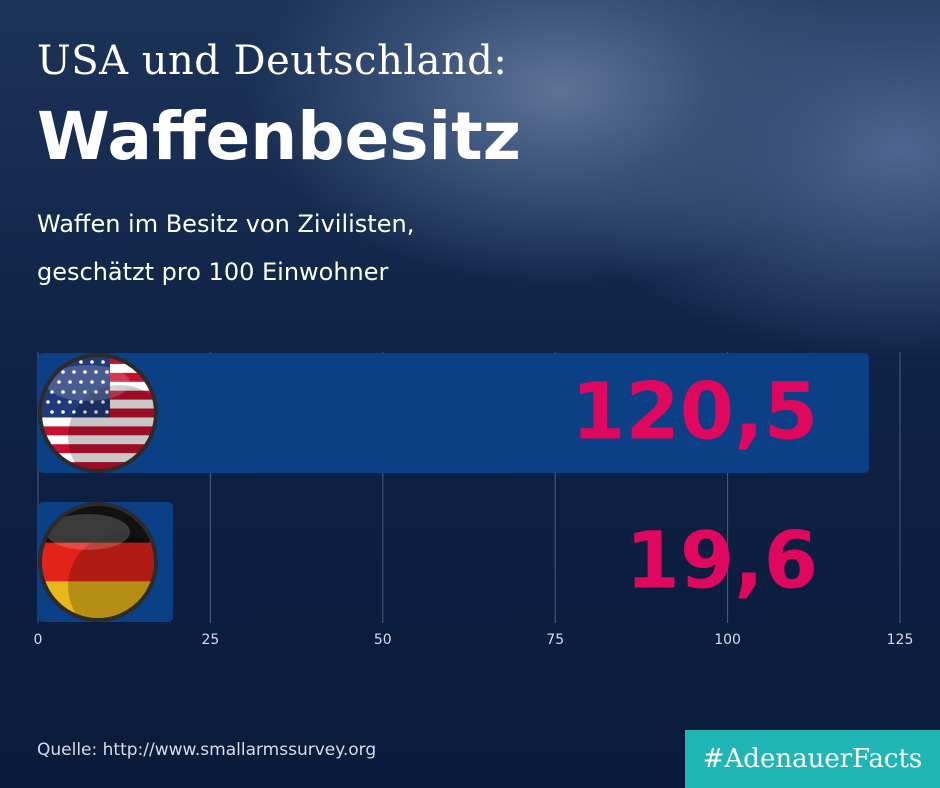  Describe the element at coordinates (210, 640) in the screenshot. I see `x-tick-label-25: 25` at that location.